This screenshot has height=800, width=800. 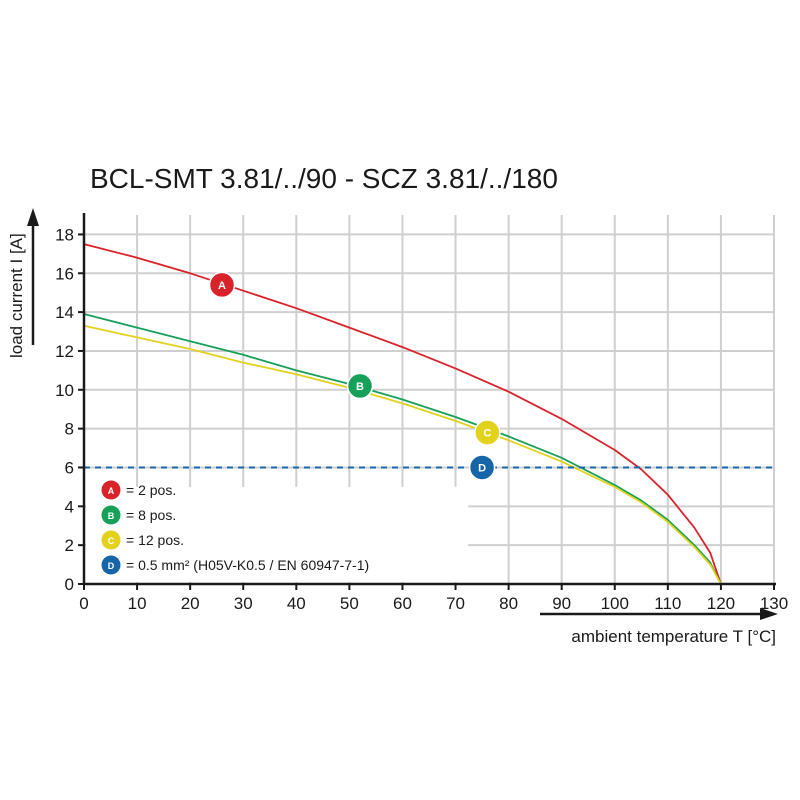 I want to click on x-tick-label: 100, so click(x=615, y=603).